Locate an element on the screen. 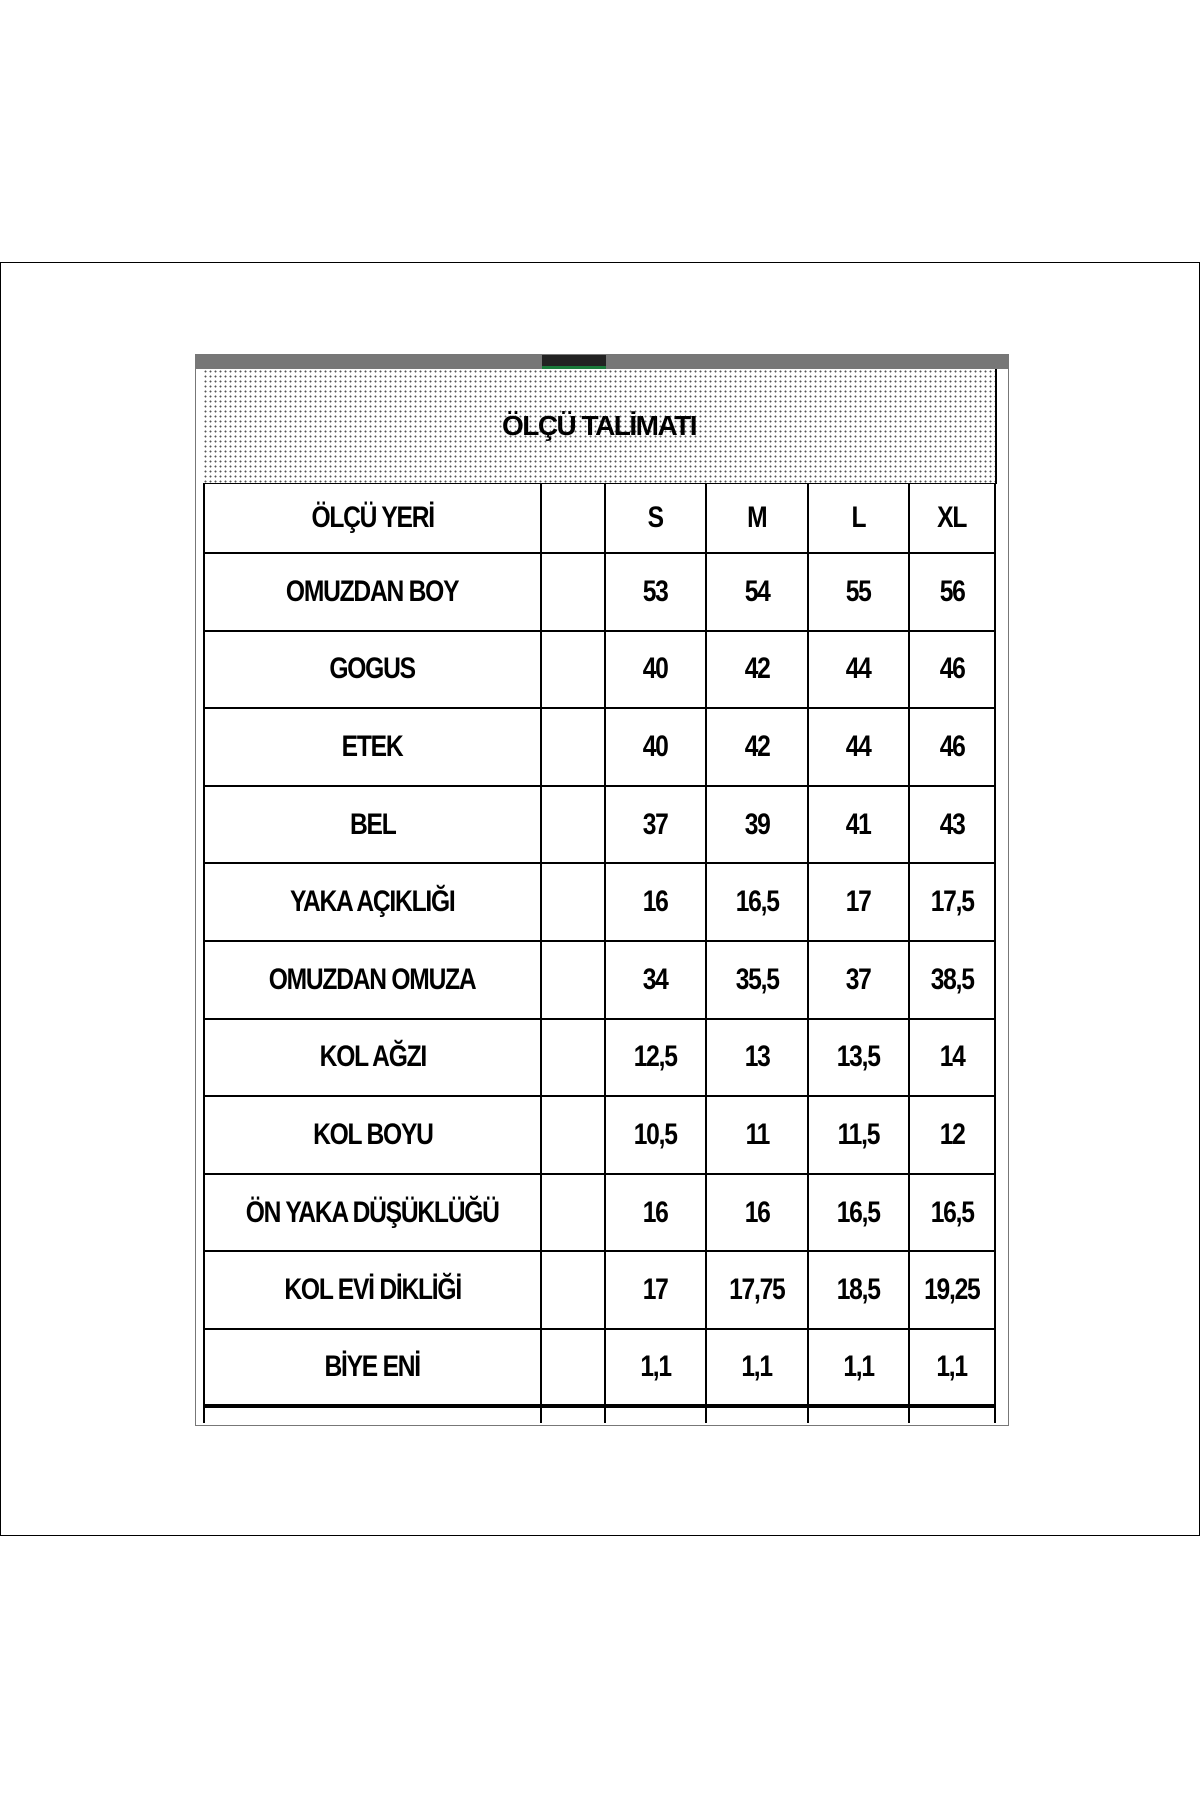  cell-text: M is located at coordinates (757, 517).